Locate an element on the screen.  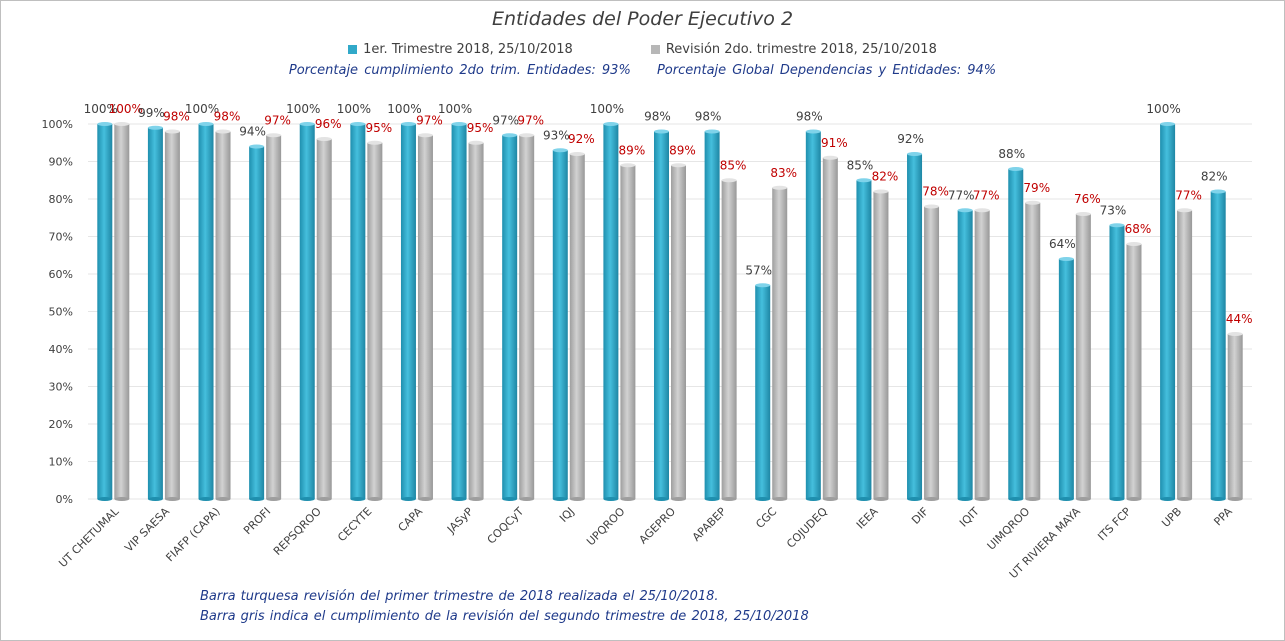
y-tick-label: 60% is located at coordinates (61, 274).